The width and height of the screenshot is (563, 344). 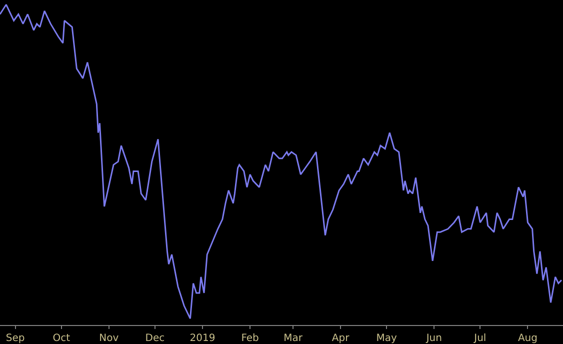 What do you see at coordinates (203, 338) in the screenshot?
I see `x-tick-label: 2019` at bounding box center [203, 338].